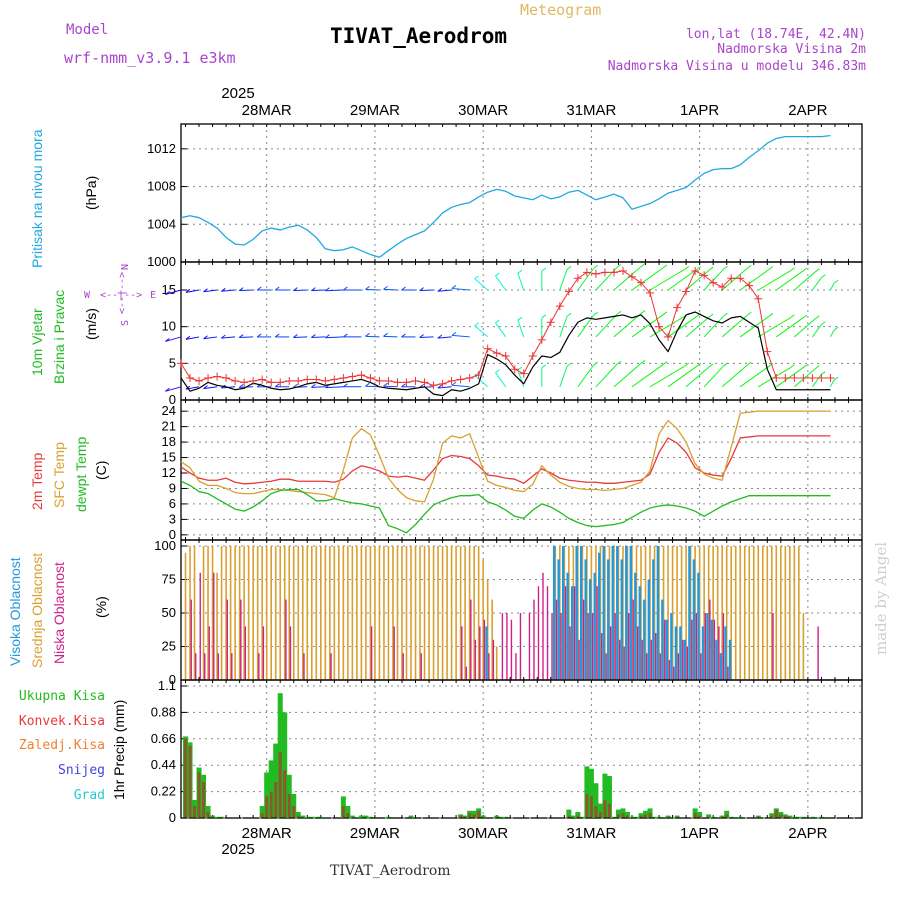 The height and width of the screenshot is (900, 900). I want to click on y-tick-label: 0, so click(172, 817).